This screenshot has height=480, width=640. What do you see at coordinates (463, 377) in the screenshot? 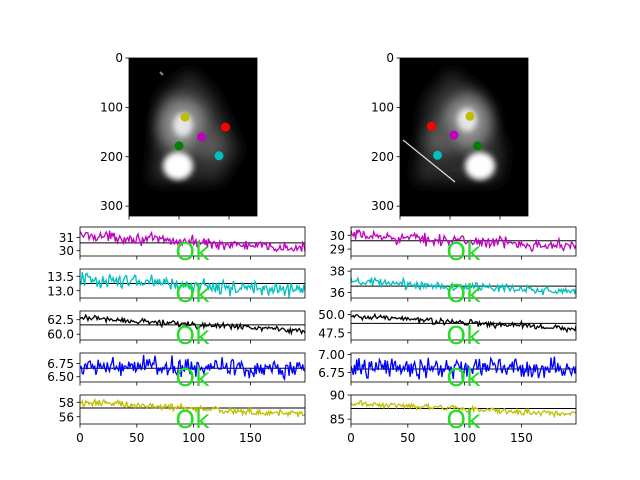
I see `status-label-right-3: Ok` at bounding box center [463, 377].